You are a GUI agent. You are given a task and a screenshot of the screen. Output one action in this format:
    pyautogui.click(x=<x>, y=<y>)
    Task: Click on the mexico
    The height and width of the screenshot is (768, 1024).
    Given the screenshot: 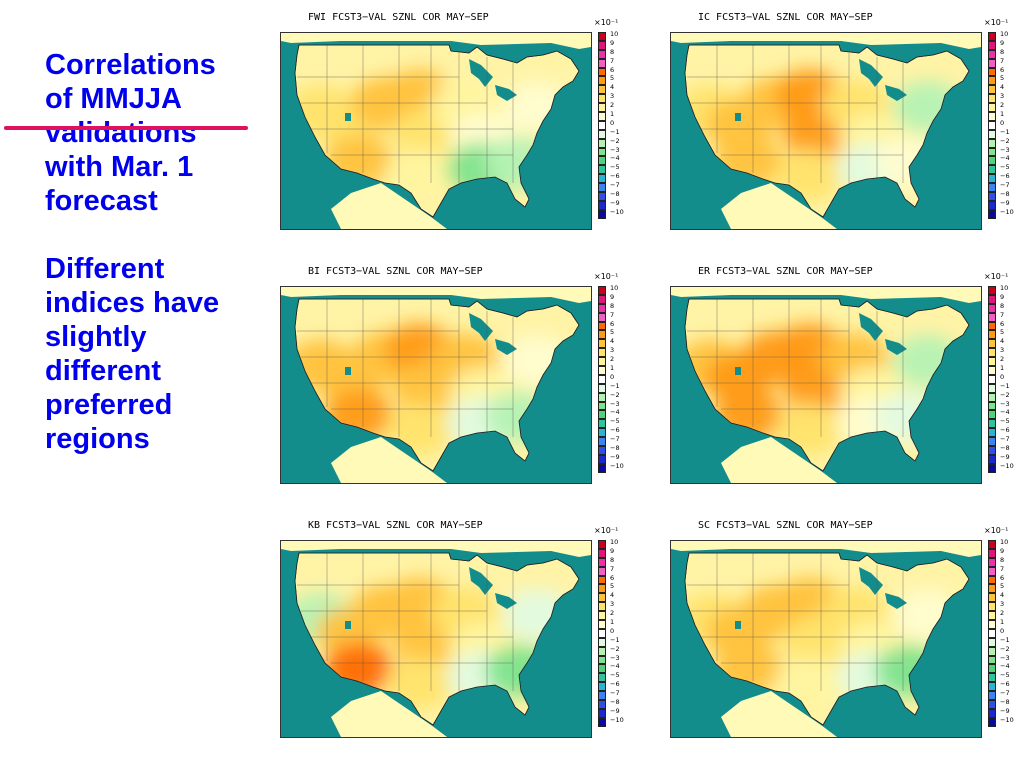 What is the action you would take?
    pyautogui.click(x=779, y=206)
    